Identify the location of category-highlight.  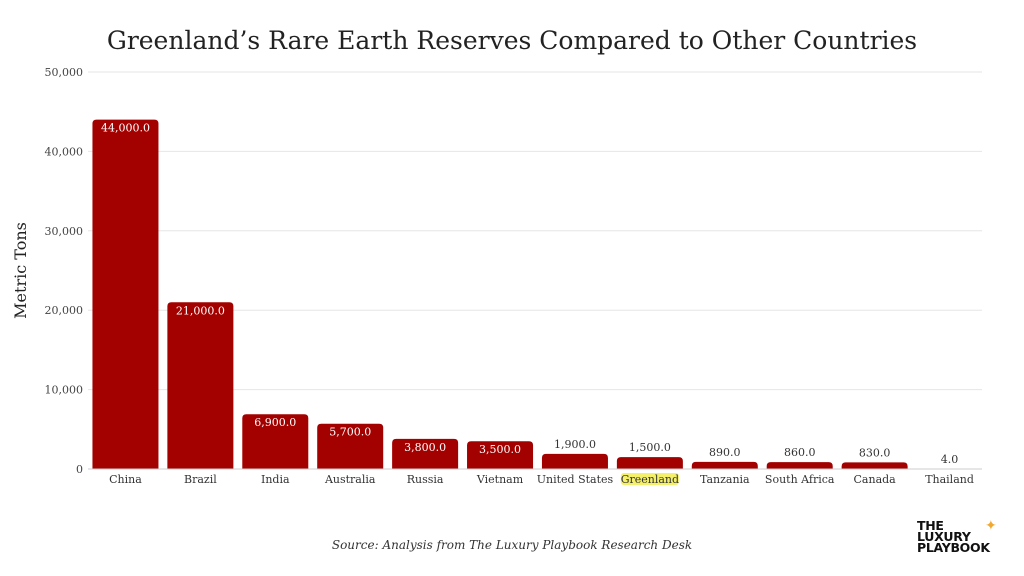
(649, 479).